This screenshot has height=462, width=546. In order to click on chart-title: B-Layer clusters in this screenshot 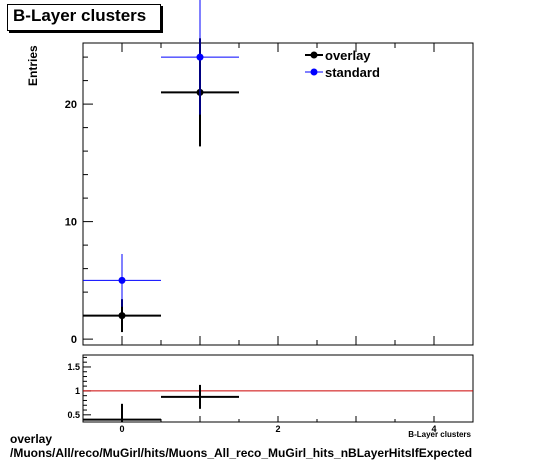, I will do `click(80, 15)`.